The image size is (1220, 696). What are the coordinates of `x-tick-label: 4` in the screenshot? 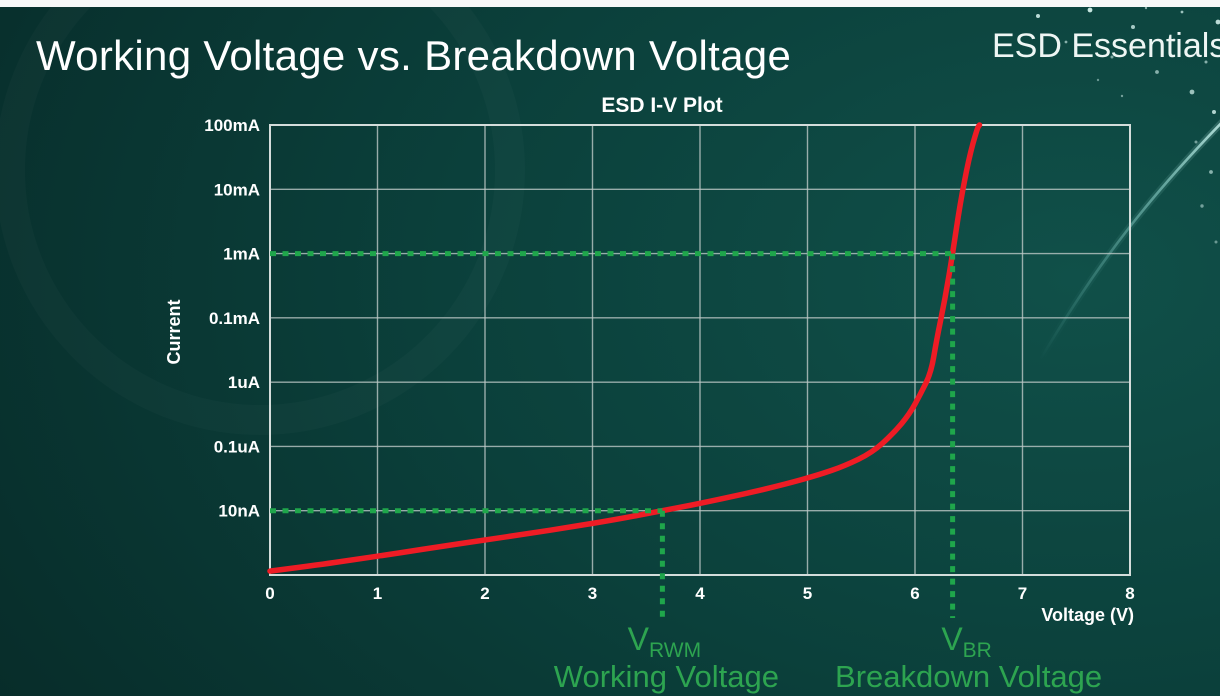 It's located at (700, 593).